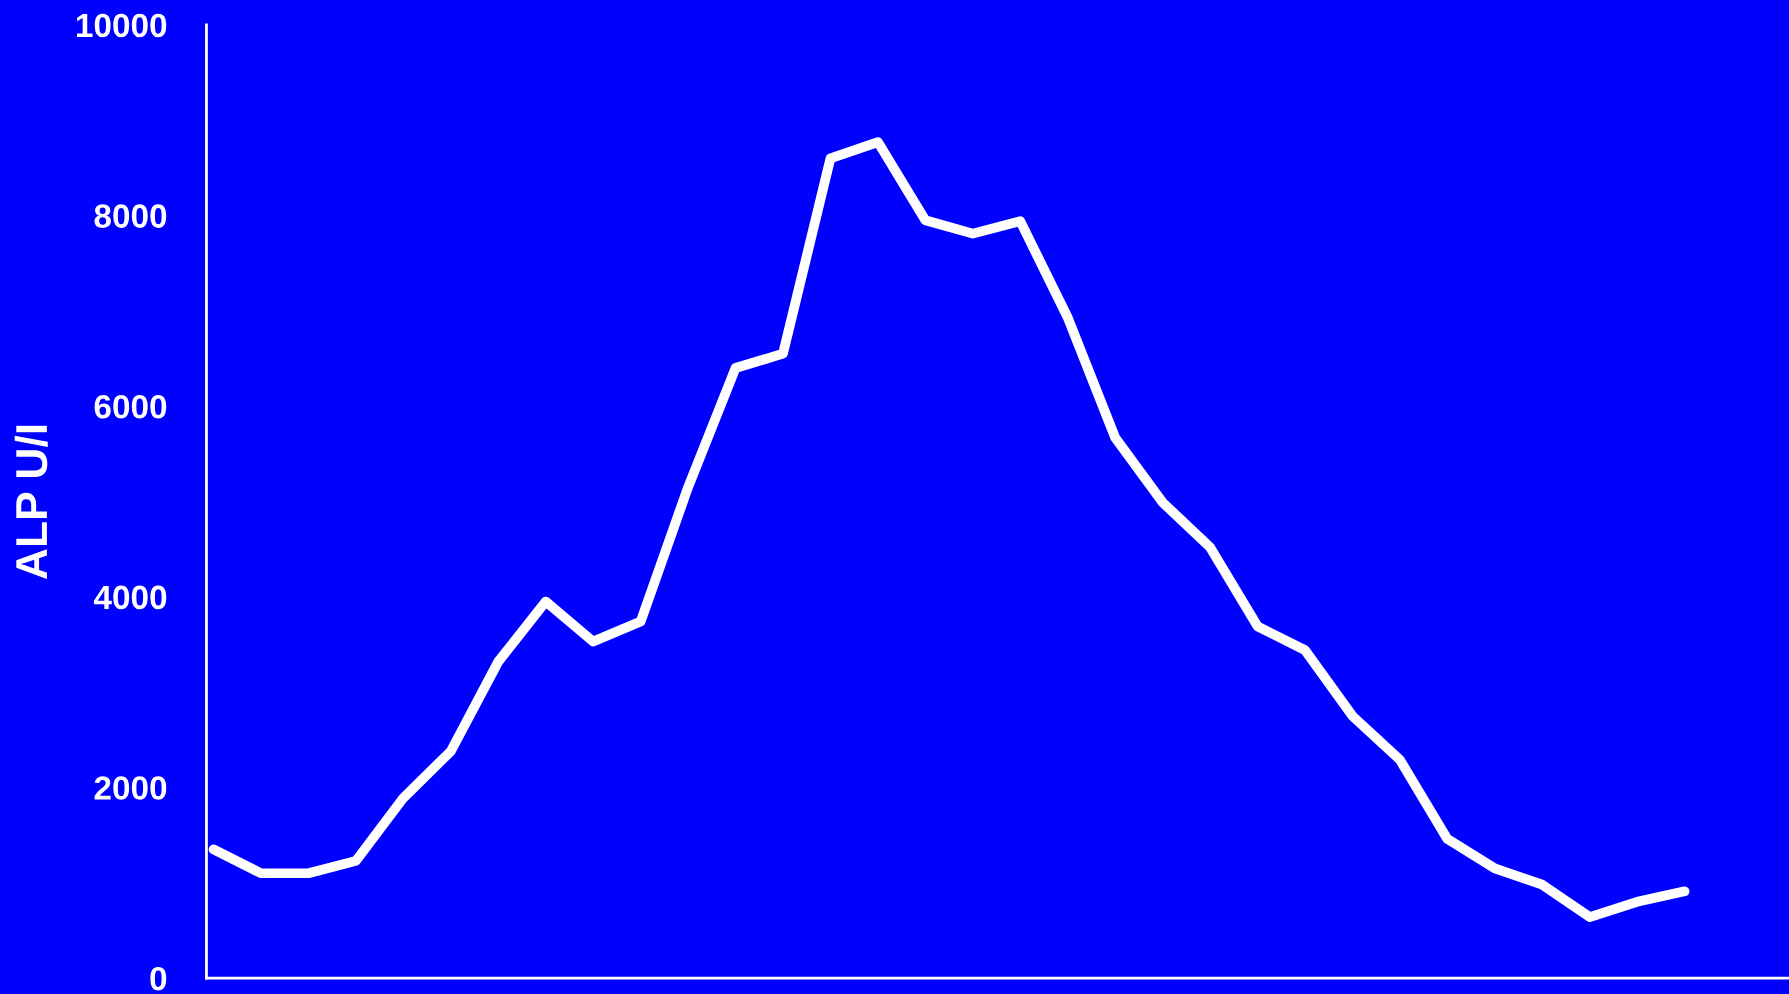  What do you see at coordinates (158, 978) in the screenshot?
I see `y-tick-label: 0` at bounding box center [158, 978].